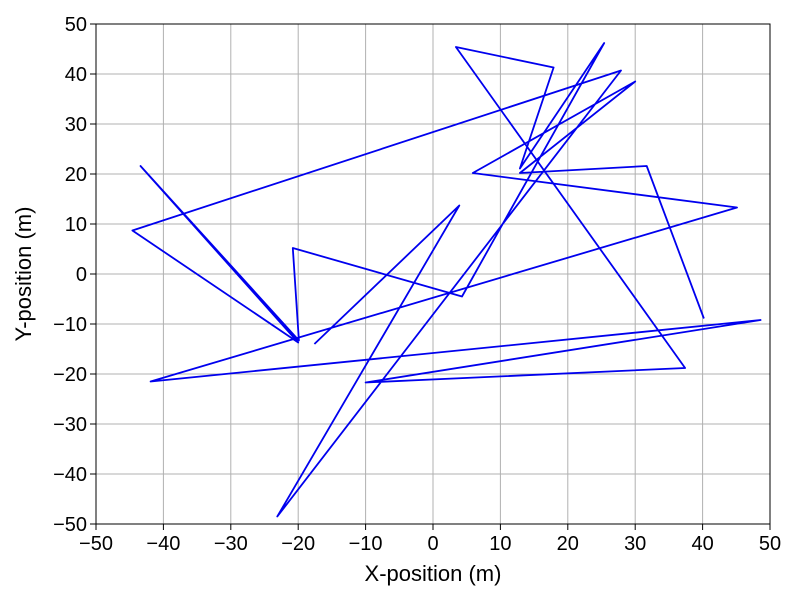  I want to click on y-tick-label: 0, so click(81, 275).